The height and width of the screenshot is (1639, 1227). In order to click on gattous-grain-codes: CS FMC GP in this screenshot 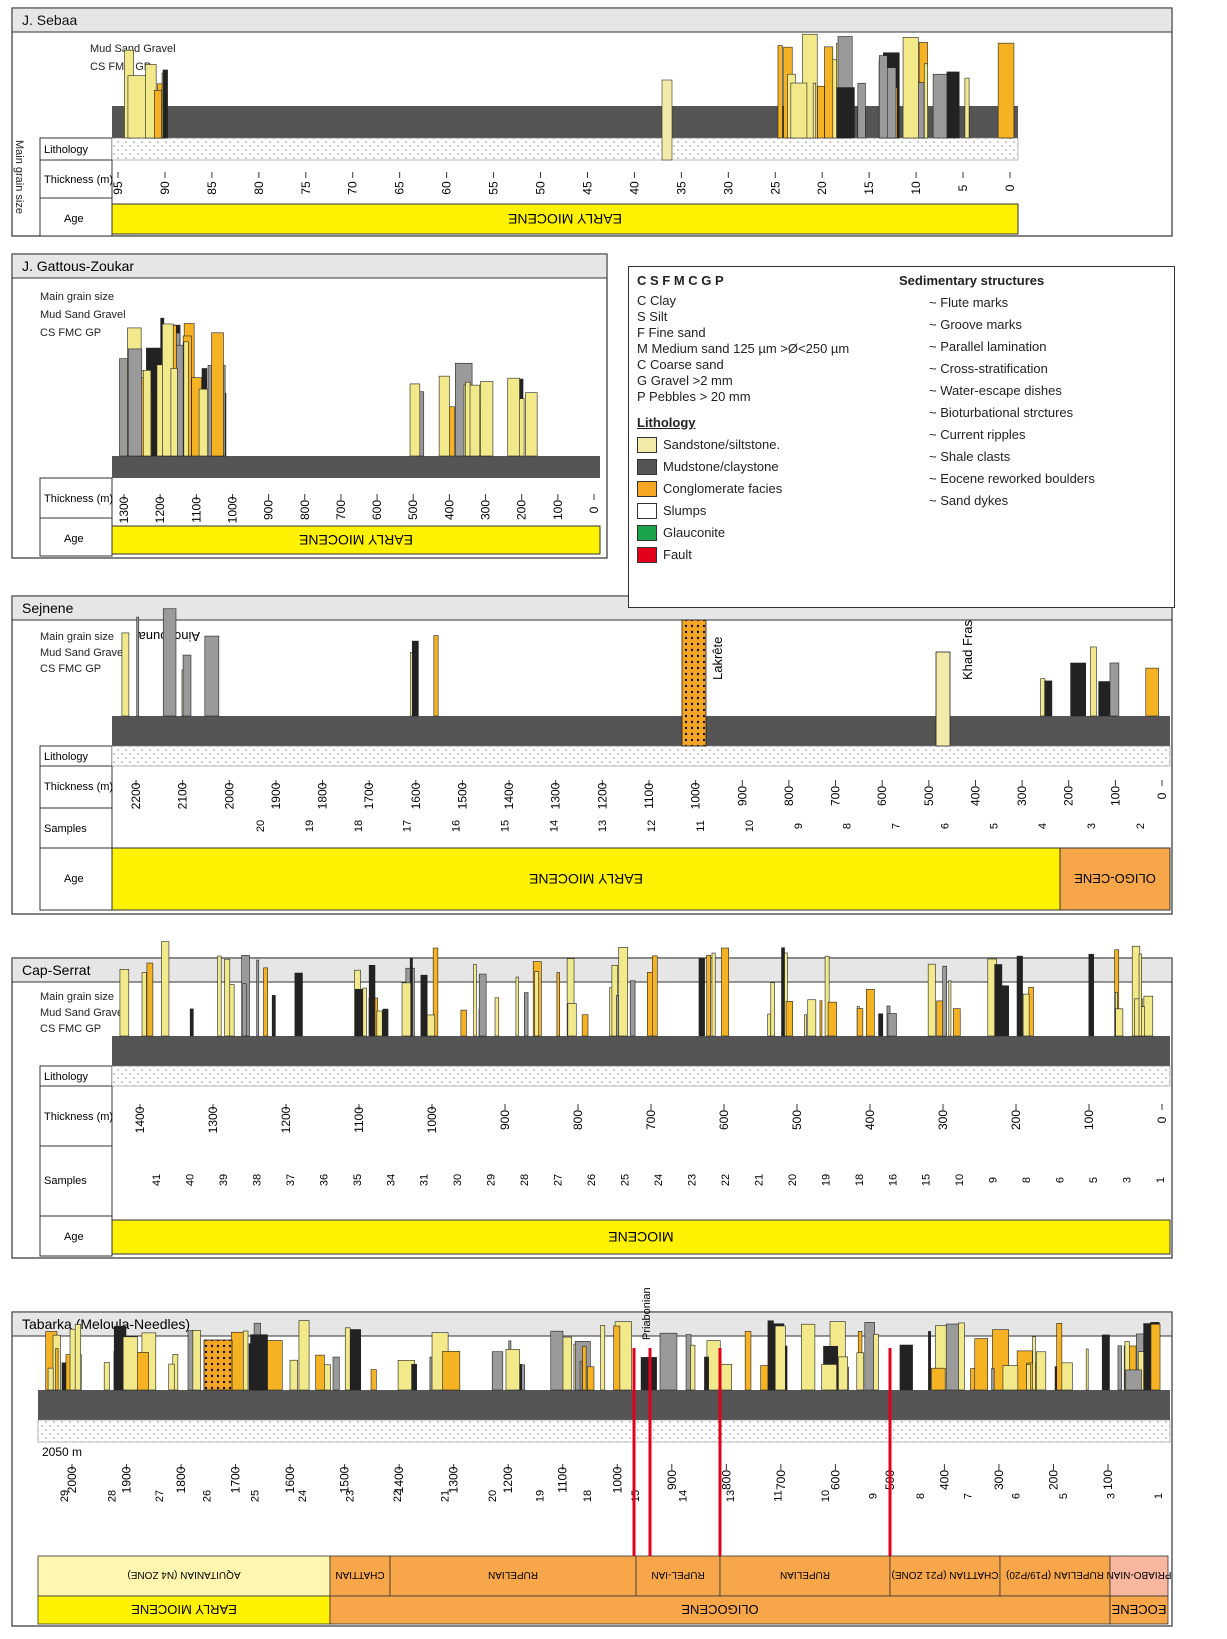, I will do `click(70, 333)`.